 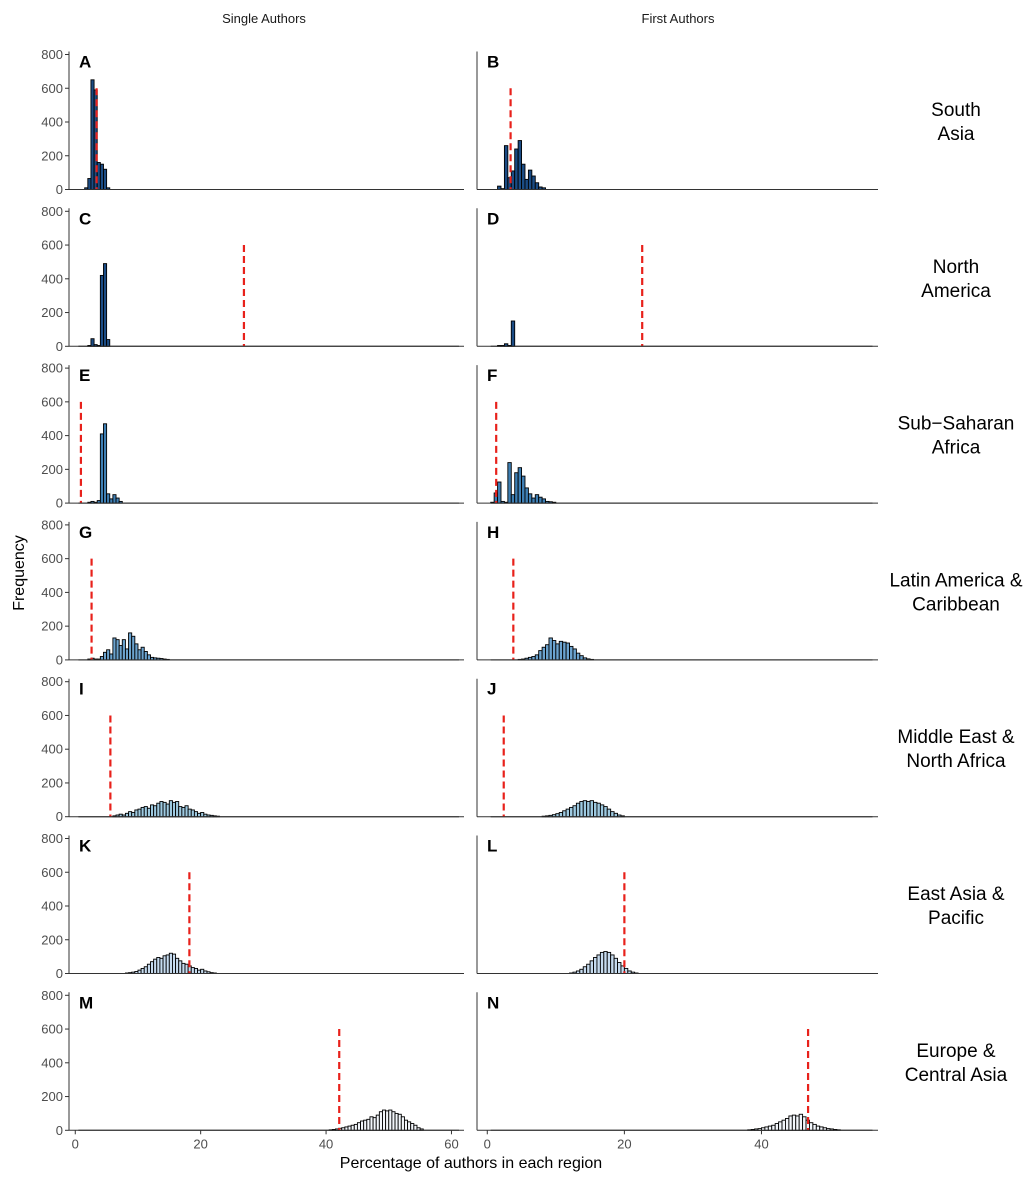 What do you see at coordinates (85, 218) in the screenshot?
I see `panel-c-letter: C` at bounding box center [85, 218].